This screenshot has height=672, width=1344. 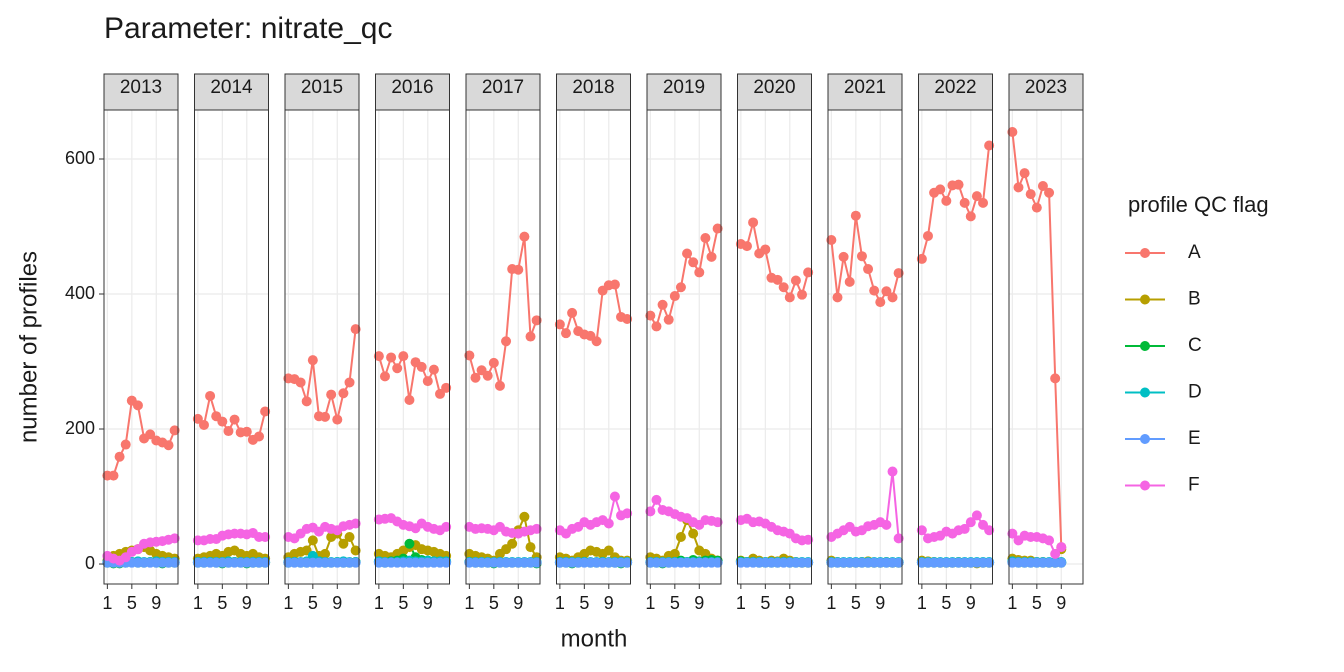 I want to click on legend-label: D, so click(x=1195, y=392).